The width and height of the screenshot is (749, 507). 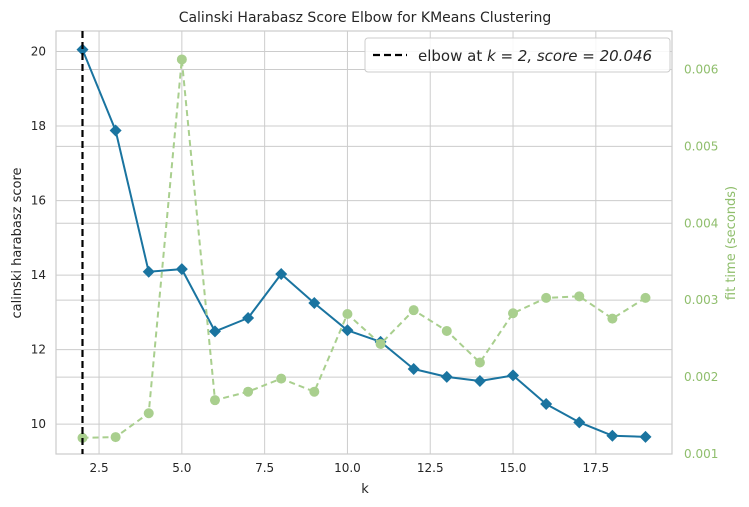 I want to click on y2-tick-label: 0.003, so click(x=701, y=300).